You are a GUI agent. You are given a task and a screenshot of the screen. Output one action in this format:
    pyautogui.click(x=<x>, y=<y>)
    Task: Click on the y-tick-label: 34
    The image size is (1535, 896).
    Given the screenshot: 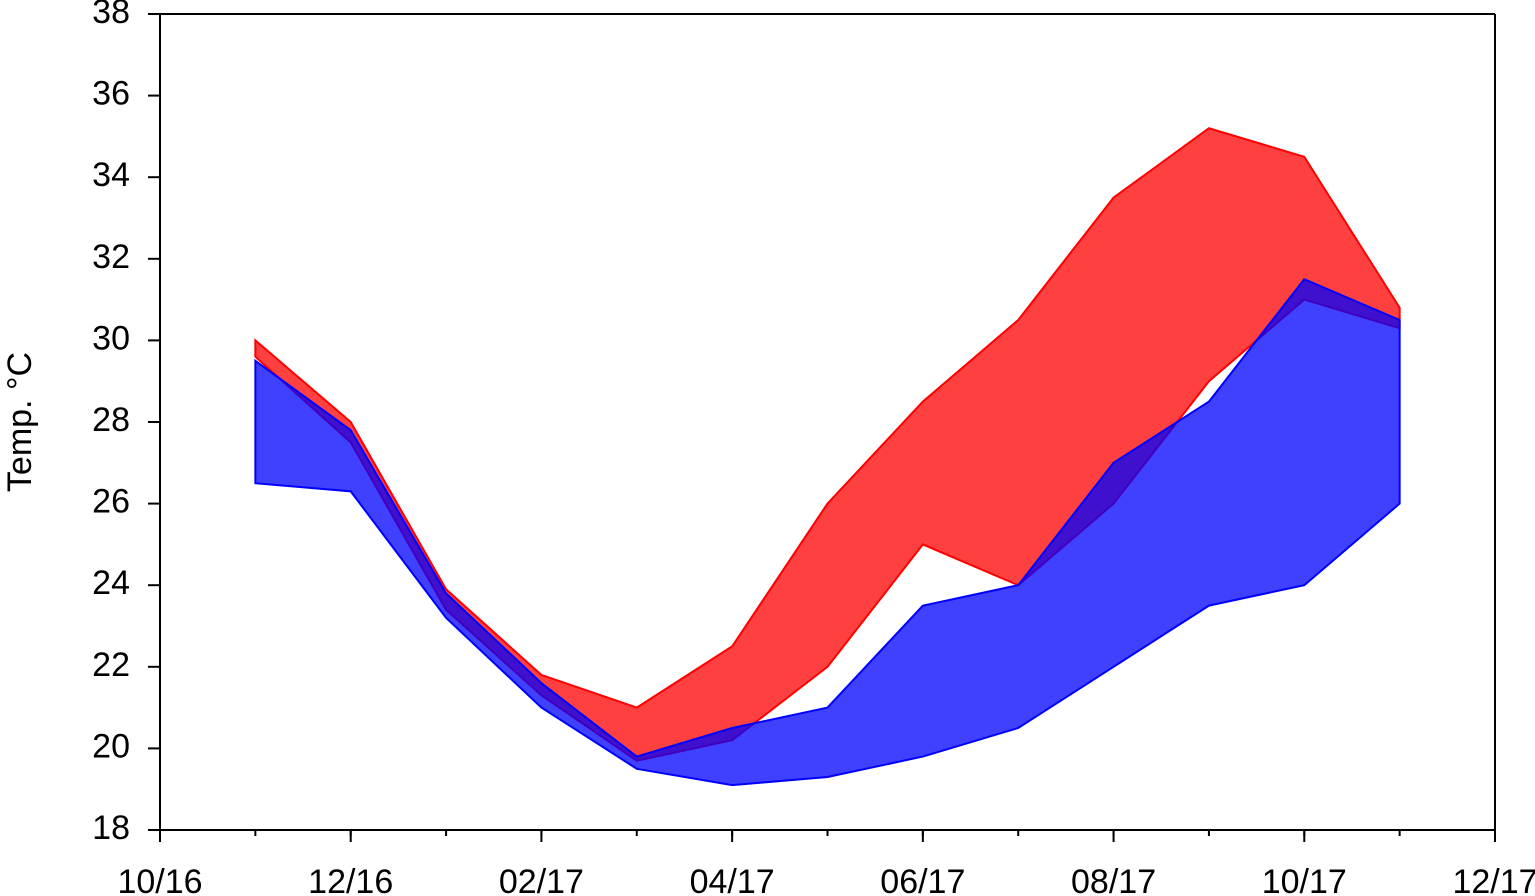 What is the action you would take?
    pyautogui.click(x=111, y=175)
    